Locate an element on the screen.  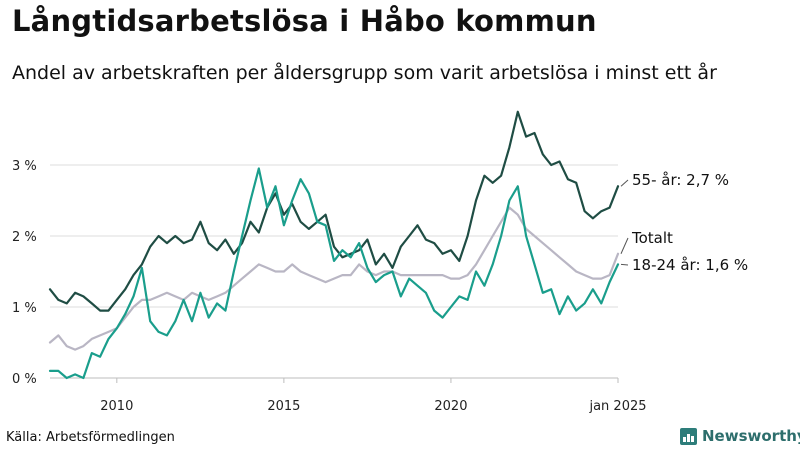
y-tick-label: 3 % is located at coordinates (24, 166).